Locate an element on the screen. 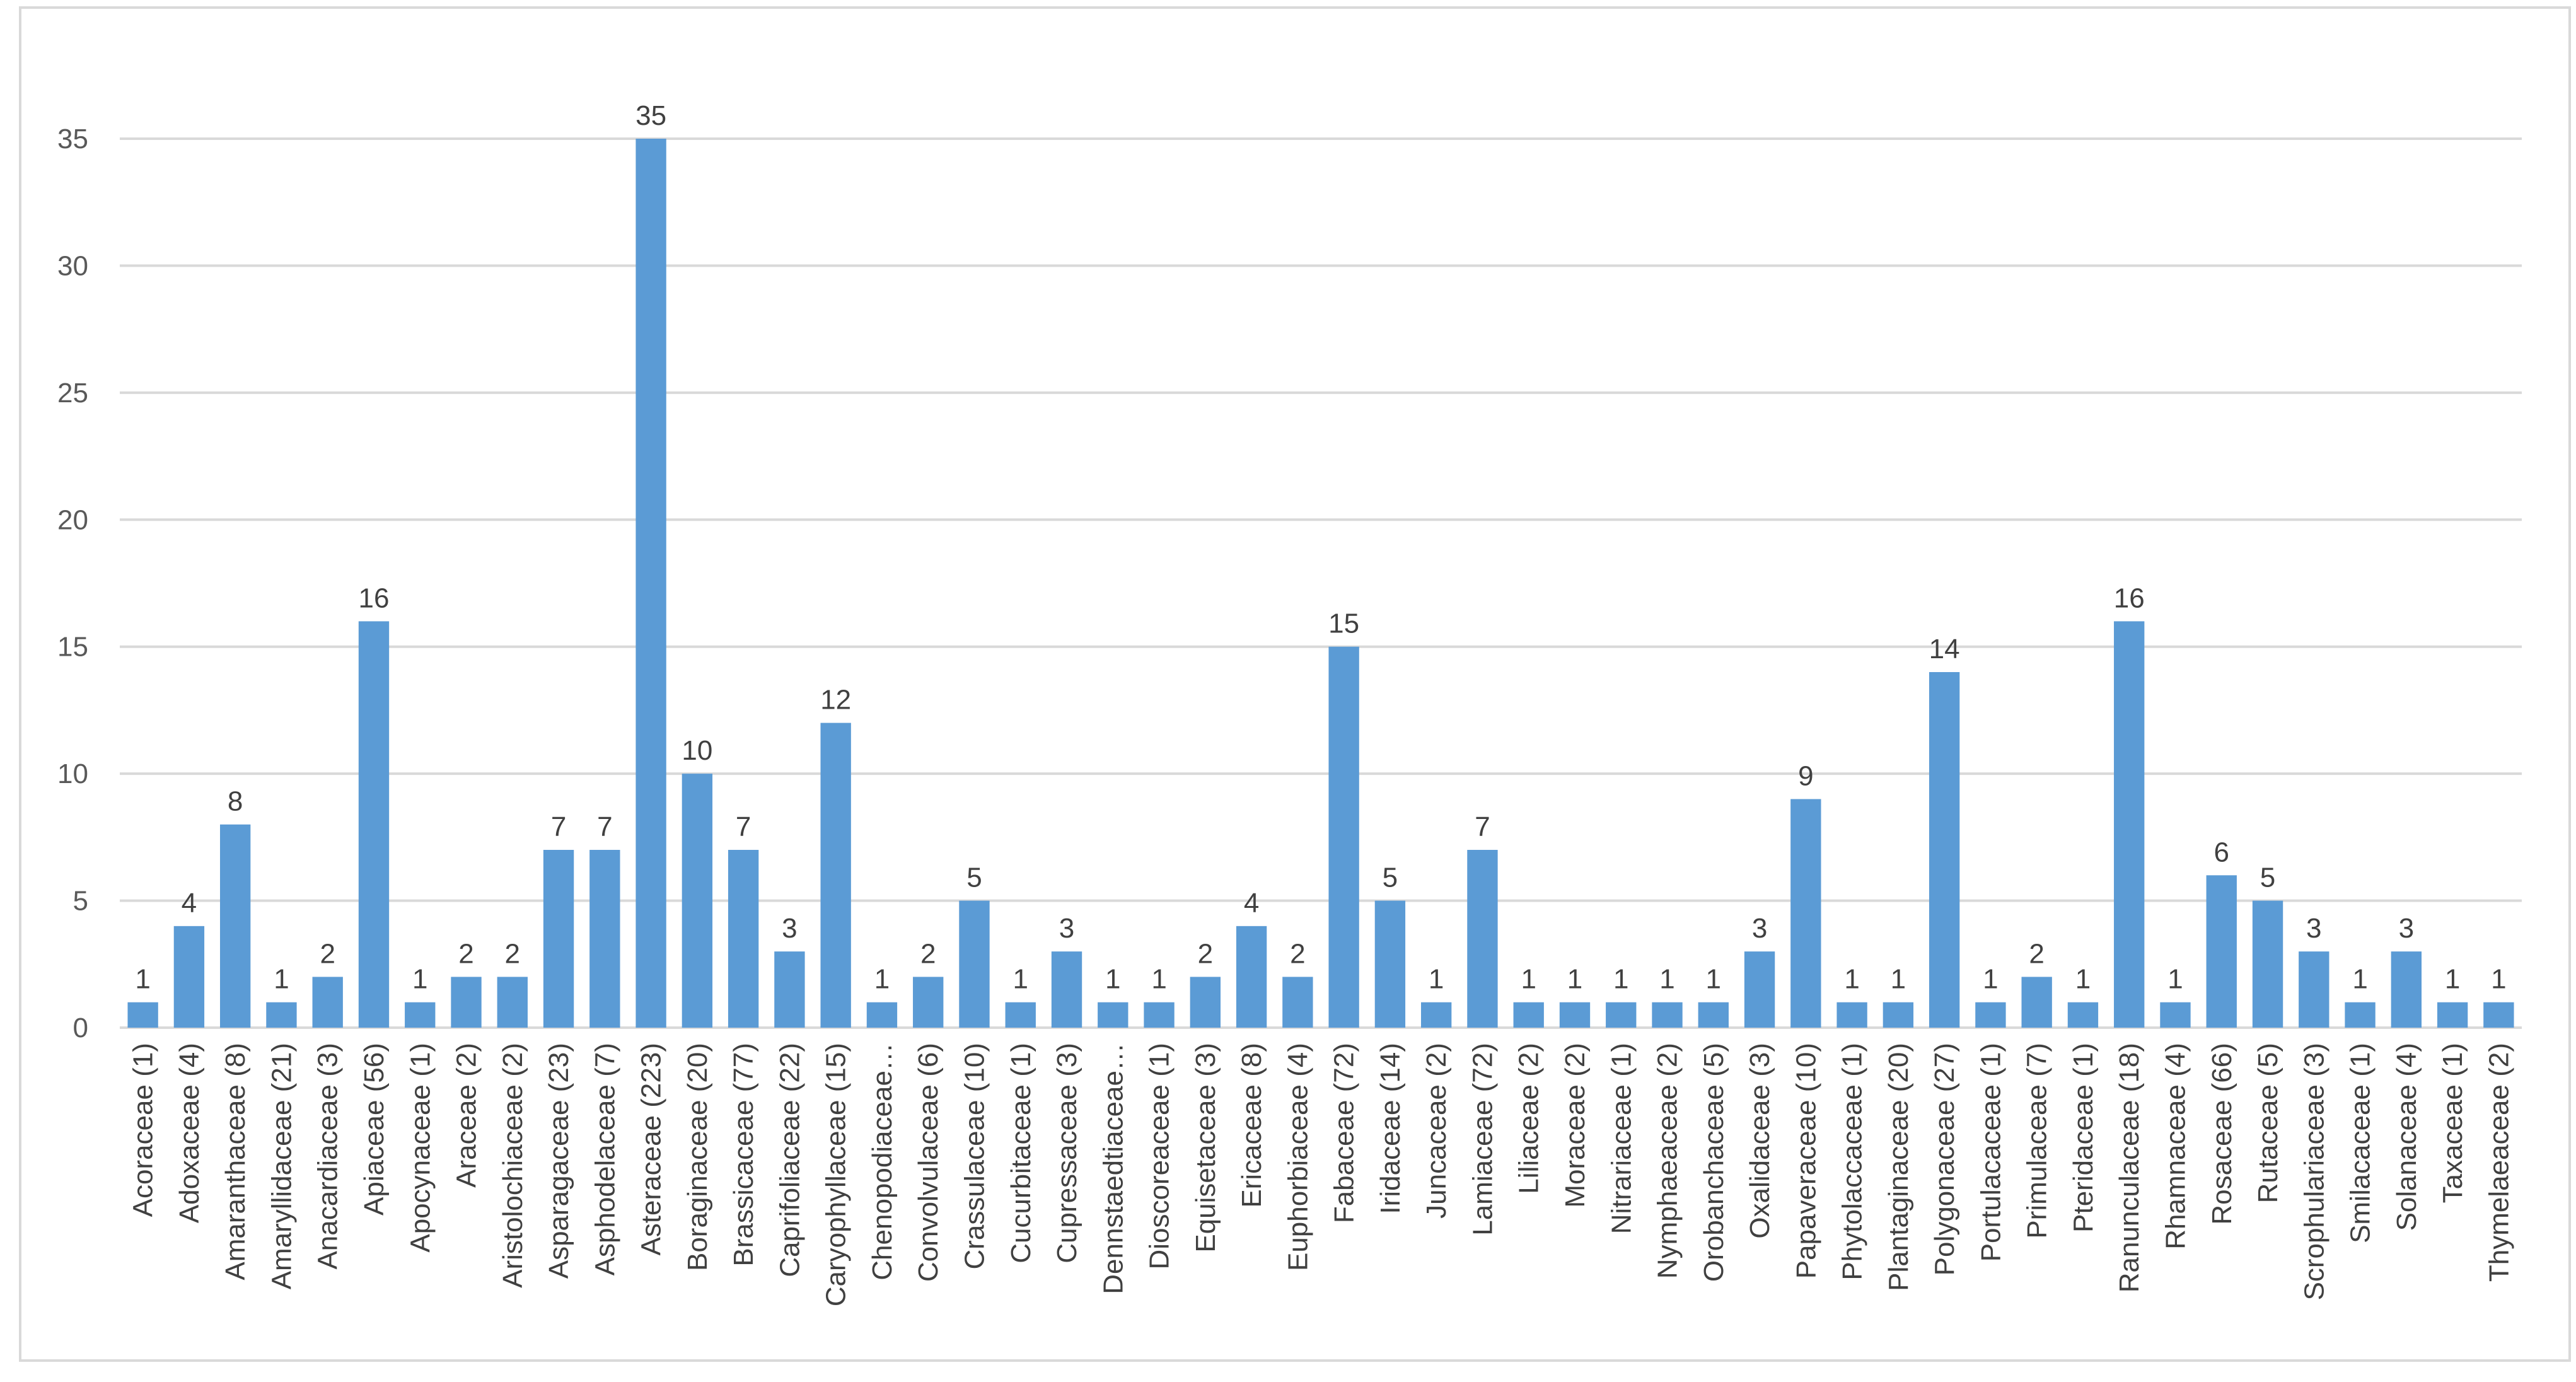 The height and width of the screenshot is (1382, 2576). category-label: Rosaceae (66) is located at coordinates (2222, 1134).